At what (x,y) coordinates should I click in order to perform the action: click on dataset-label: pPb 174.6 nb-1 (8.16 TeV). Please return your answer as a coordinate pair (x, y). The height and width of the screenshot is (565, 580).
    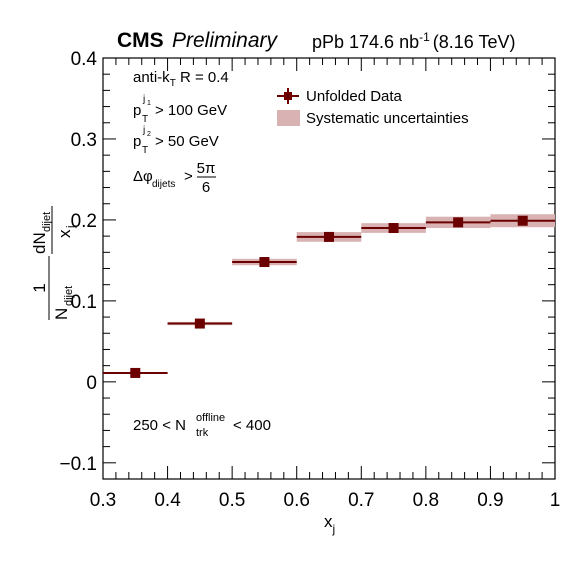
    Looking at the image, I should click on (414, 41).